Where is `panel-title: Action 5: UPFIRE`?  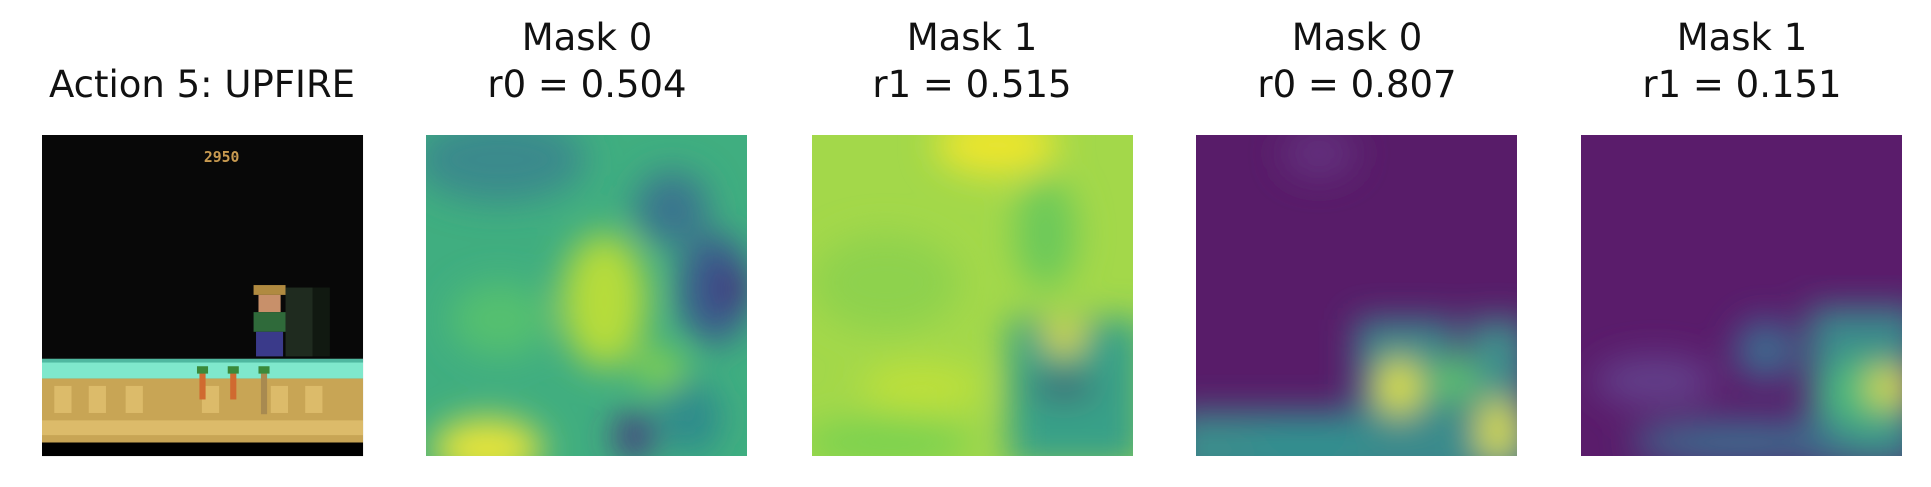
panel-title: Action 5: UPFIRE is located at coordinates (202, 84).